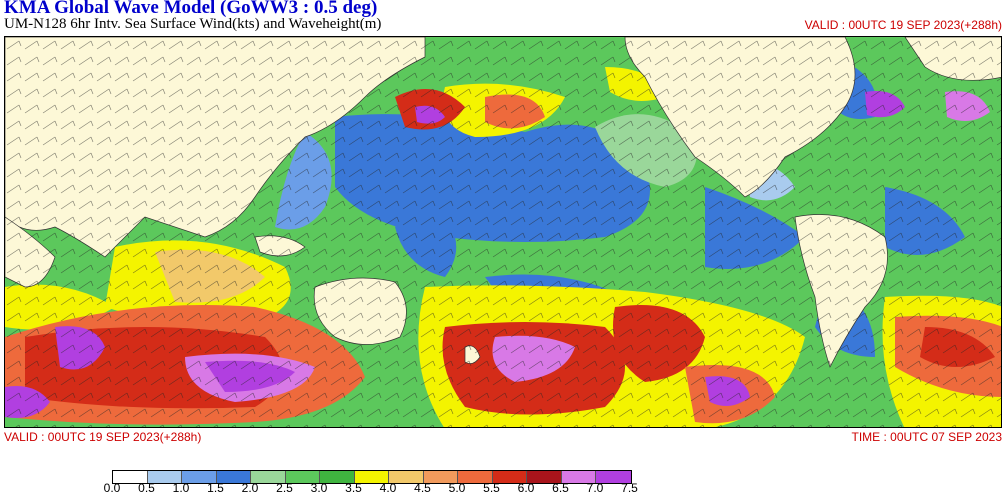 The width and height of the screenshot is (1006, 496). What do you see at coordinates (284, 488) in the screenshot?
I see `colorbar-label: 2.5` at bounding box center [284, 488].